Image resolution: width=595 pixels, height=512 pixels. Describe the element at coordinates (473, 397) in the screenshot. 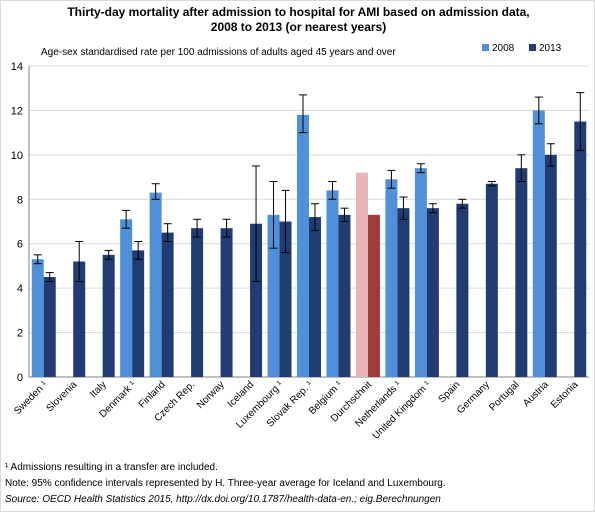

I see `x-tick-label: Germany` at that location.